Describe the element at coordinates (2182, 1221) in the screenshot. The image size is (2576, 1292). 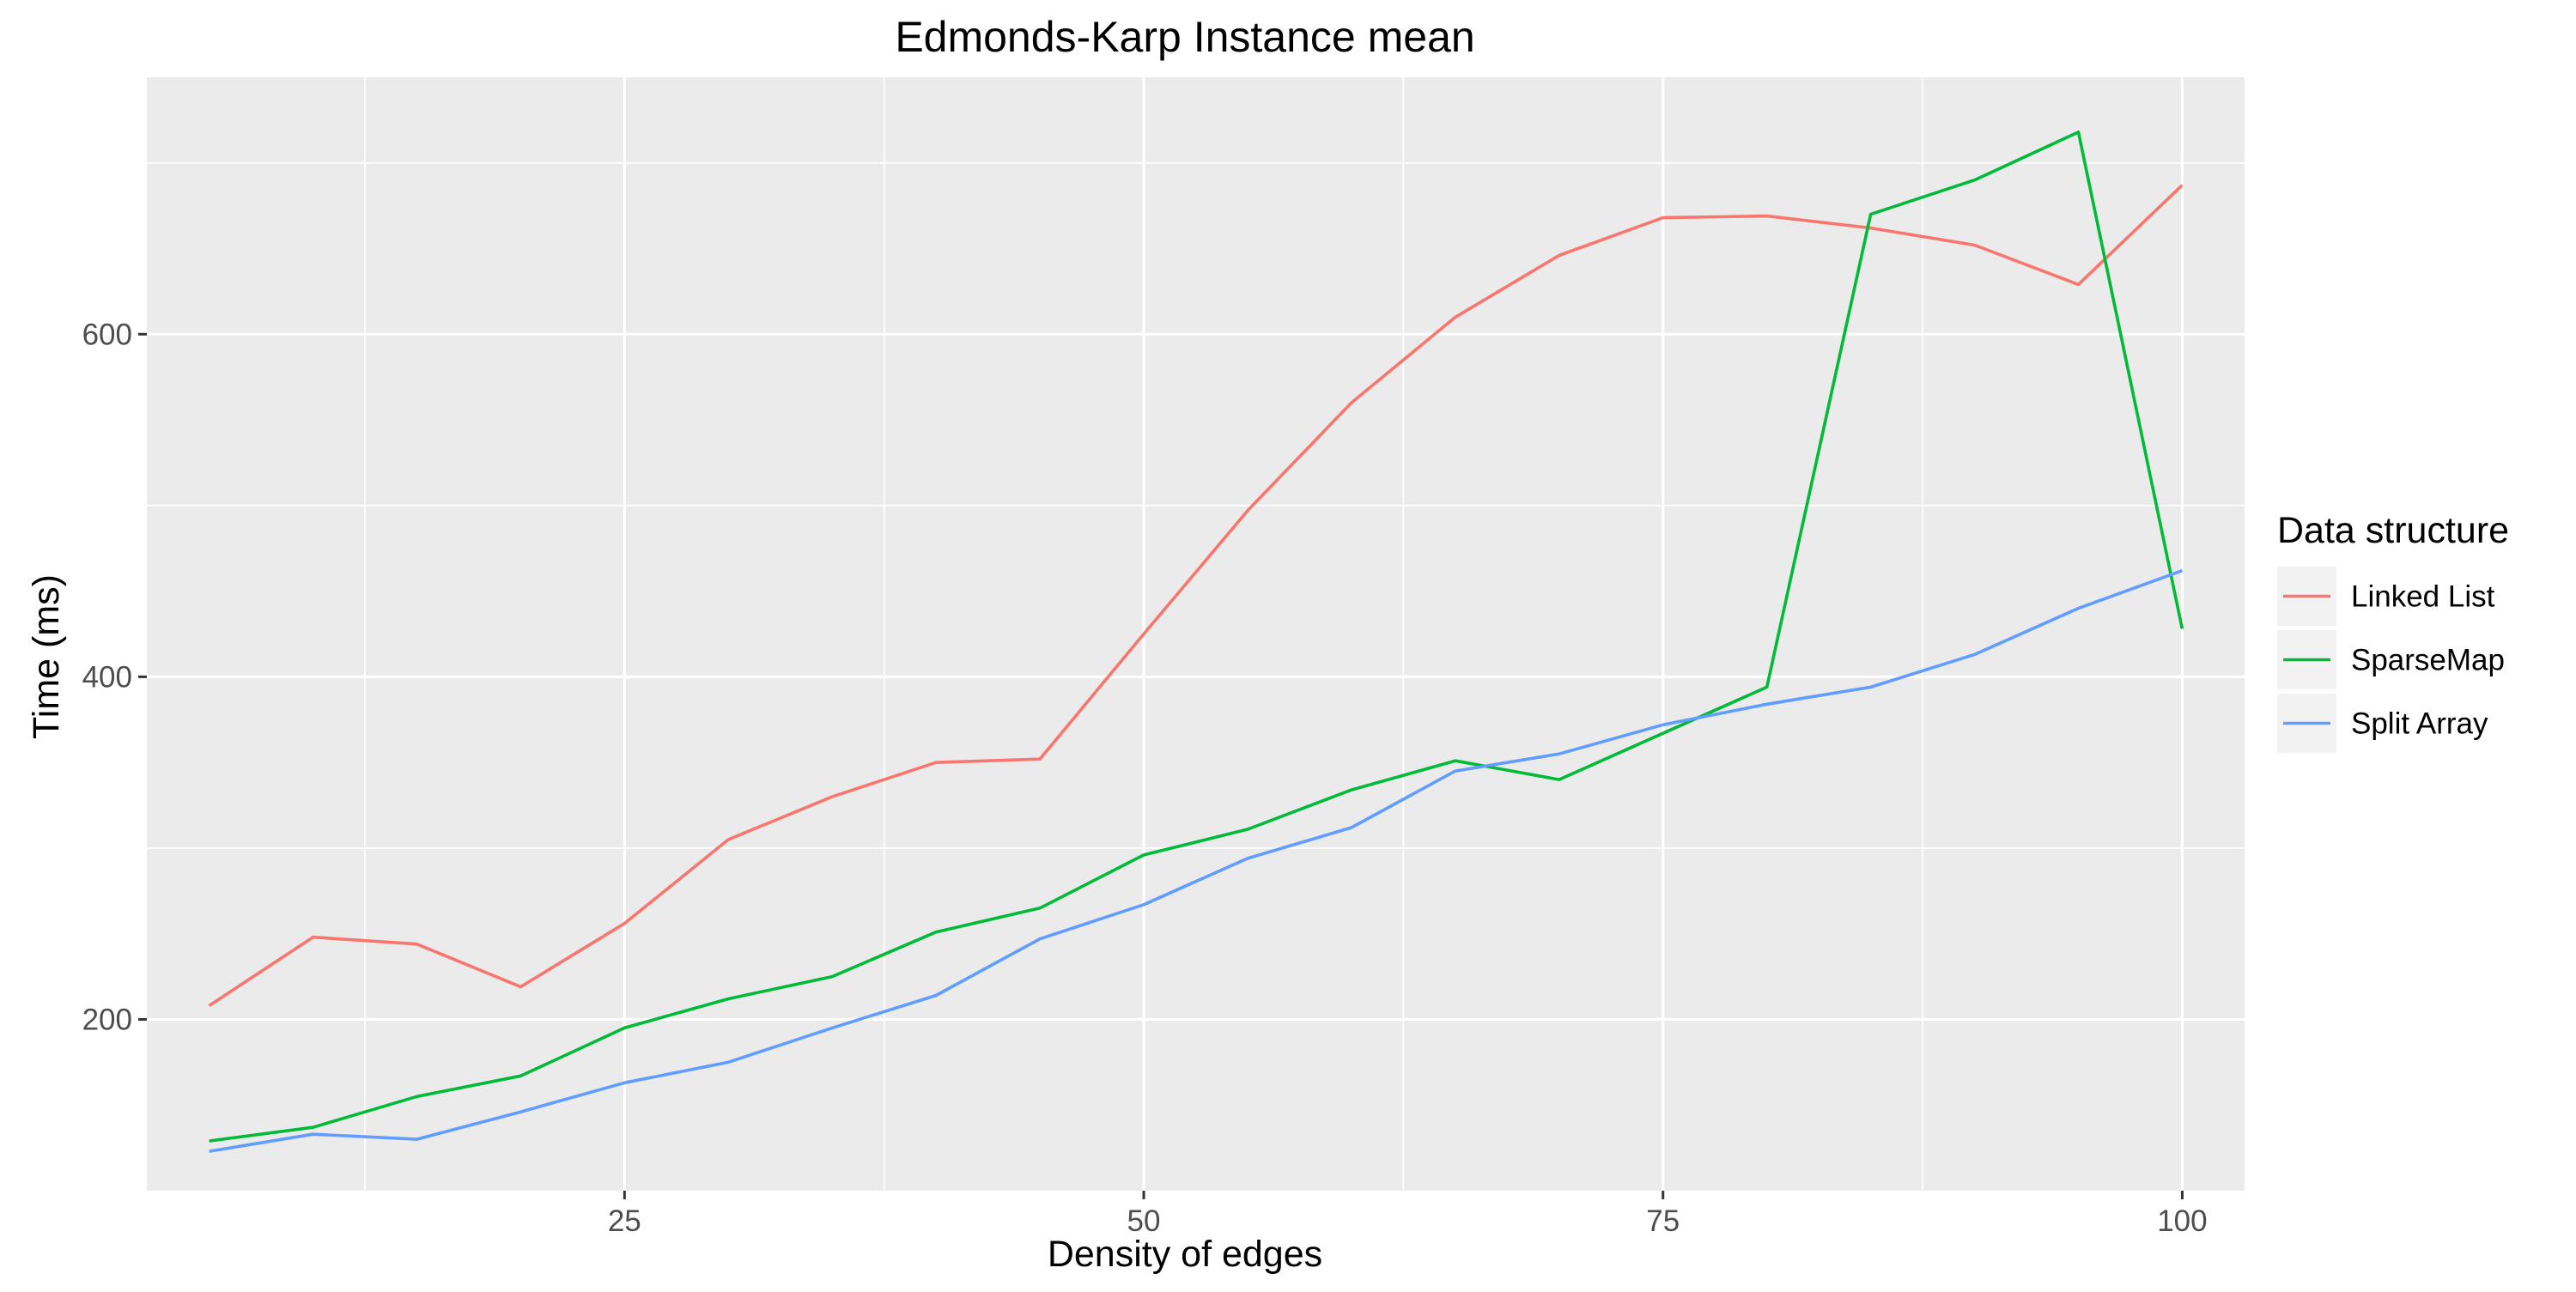
I see `x-tick-label: 100` at that location.